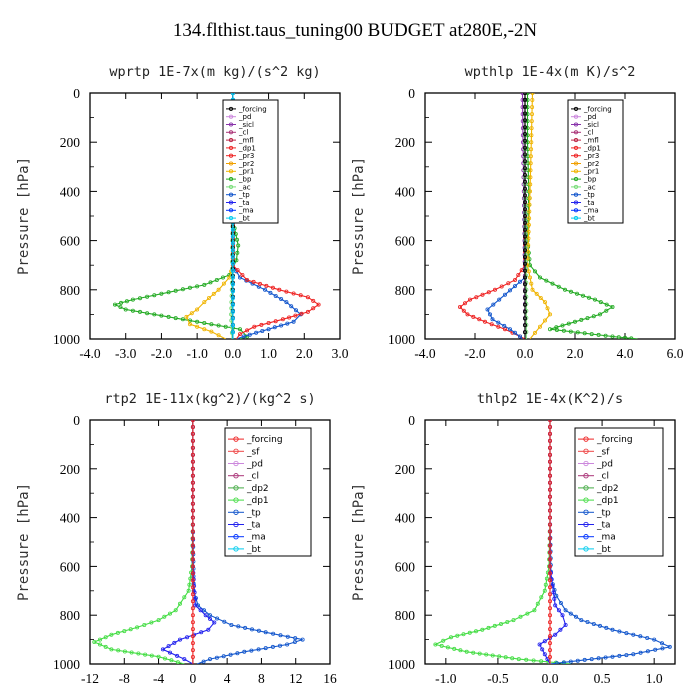  What do you see at coordinates (244, 219) in the screenshot?
I see `legend-entry: _bt` at bounding box center [244, 219].